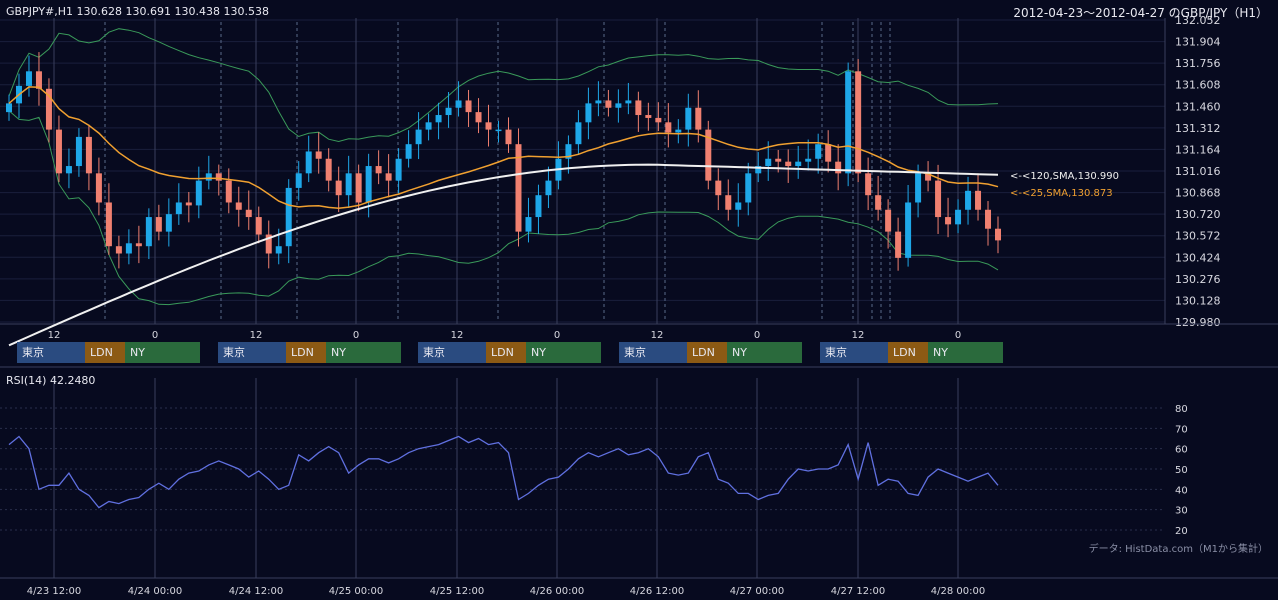  Describe the element at coordinates (1198, 20) in the screenshot. I see `price-tick-label: 132.052` at that location.